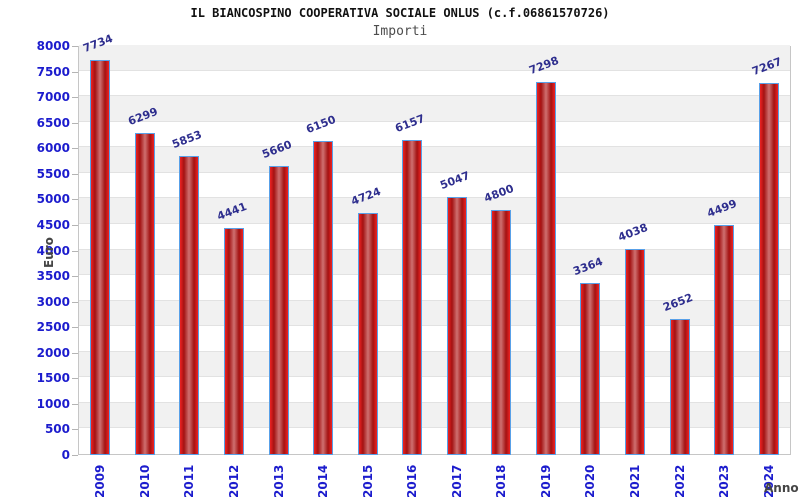 The width and height of the screenshot is (800, 500). Describe the element at coordinates (456, 481) in the screenshot. I see `x-tick-label: 2017` at that location.